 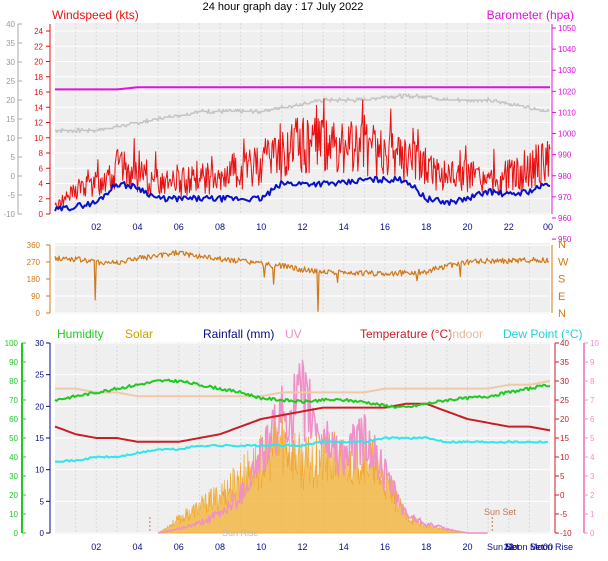 I want to click on series-barometer, so click(x=302, y=88).